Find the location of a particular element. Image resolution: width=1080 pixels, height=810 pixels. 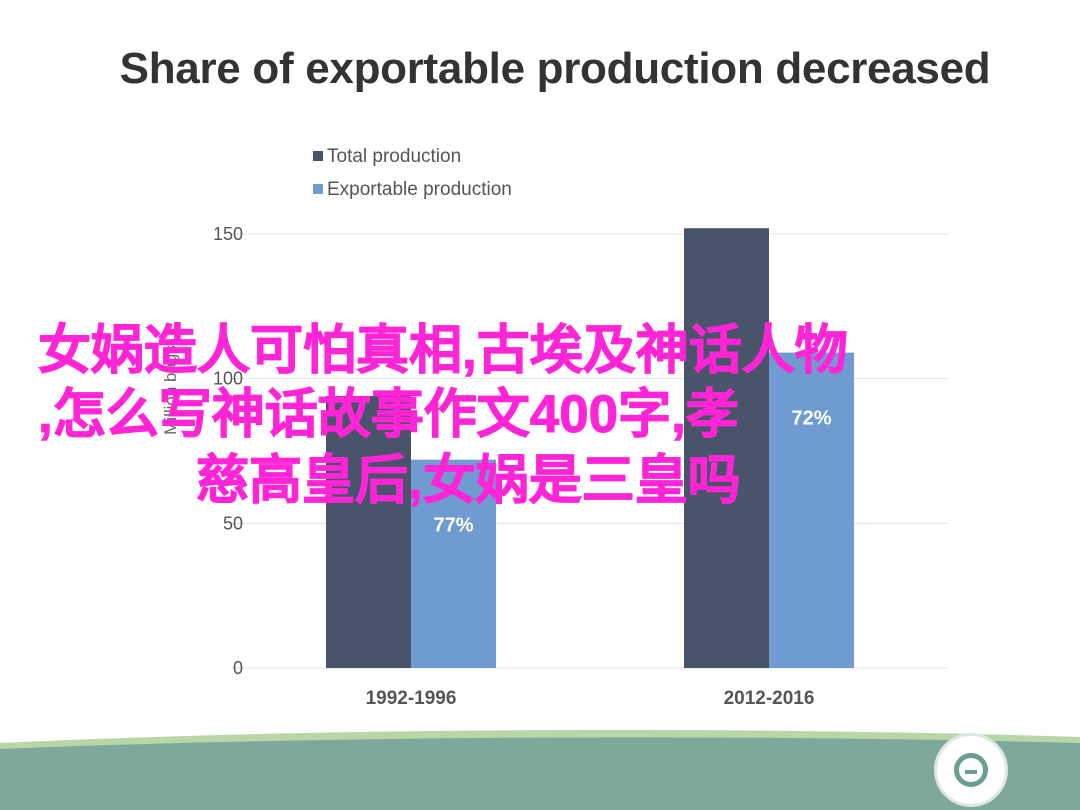

legend-label-exportable: Exportable production is located at coordinates (419, 189).